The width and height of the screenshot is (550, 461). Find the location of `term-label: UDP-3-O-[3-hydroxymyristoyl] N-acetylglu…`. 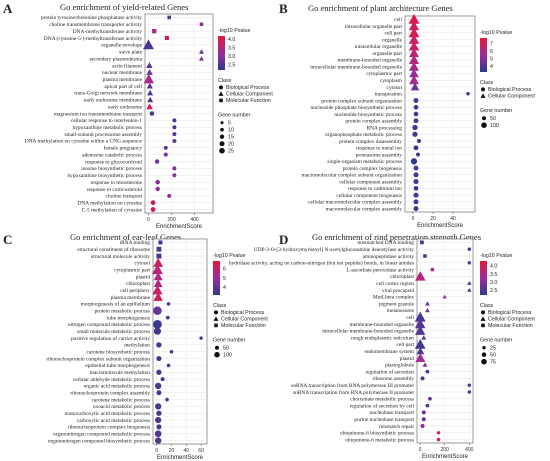

term-label: UDP-3-O-[3-hydroxymyristoyl] N-acetylglu… is located at coordinates (334, 250).